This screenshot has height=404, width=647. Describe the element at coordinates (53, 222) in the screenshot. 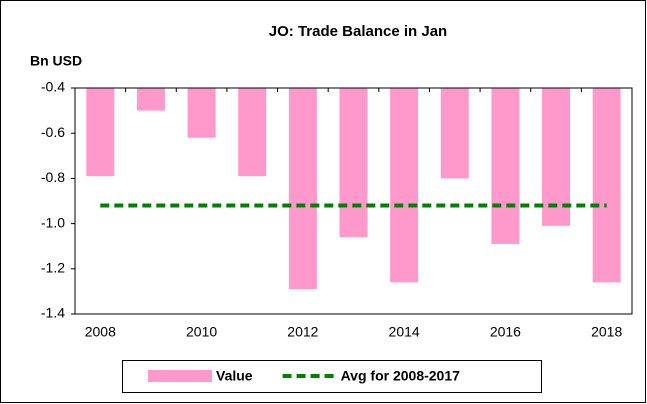

I see `y-tick-label: -1.0` at that location.